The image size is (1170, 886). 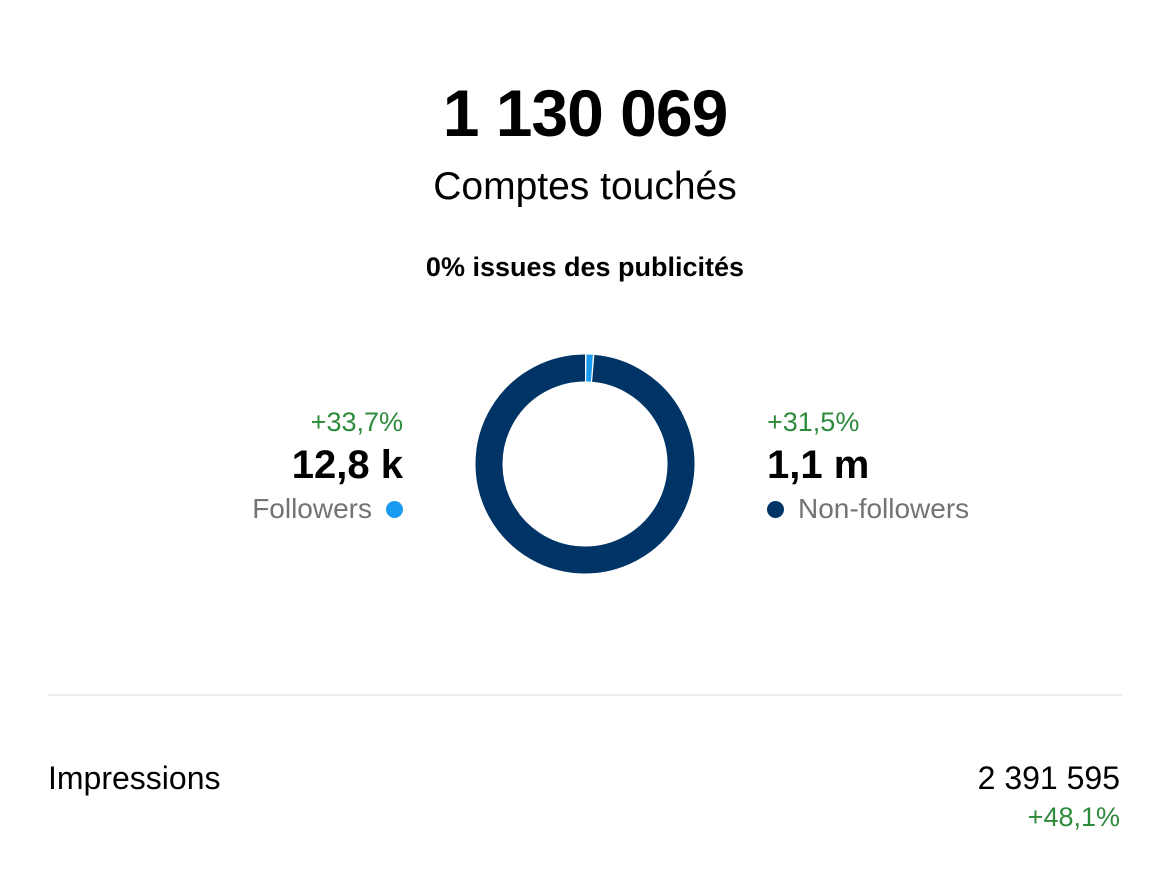 I want to click on followers-stat: +33,7% 12,8 k Followers, so click(x=327, y=466).